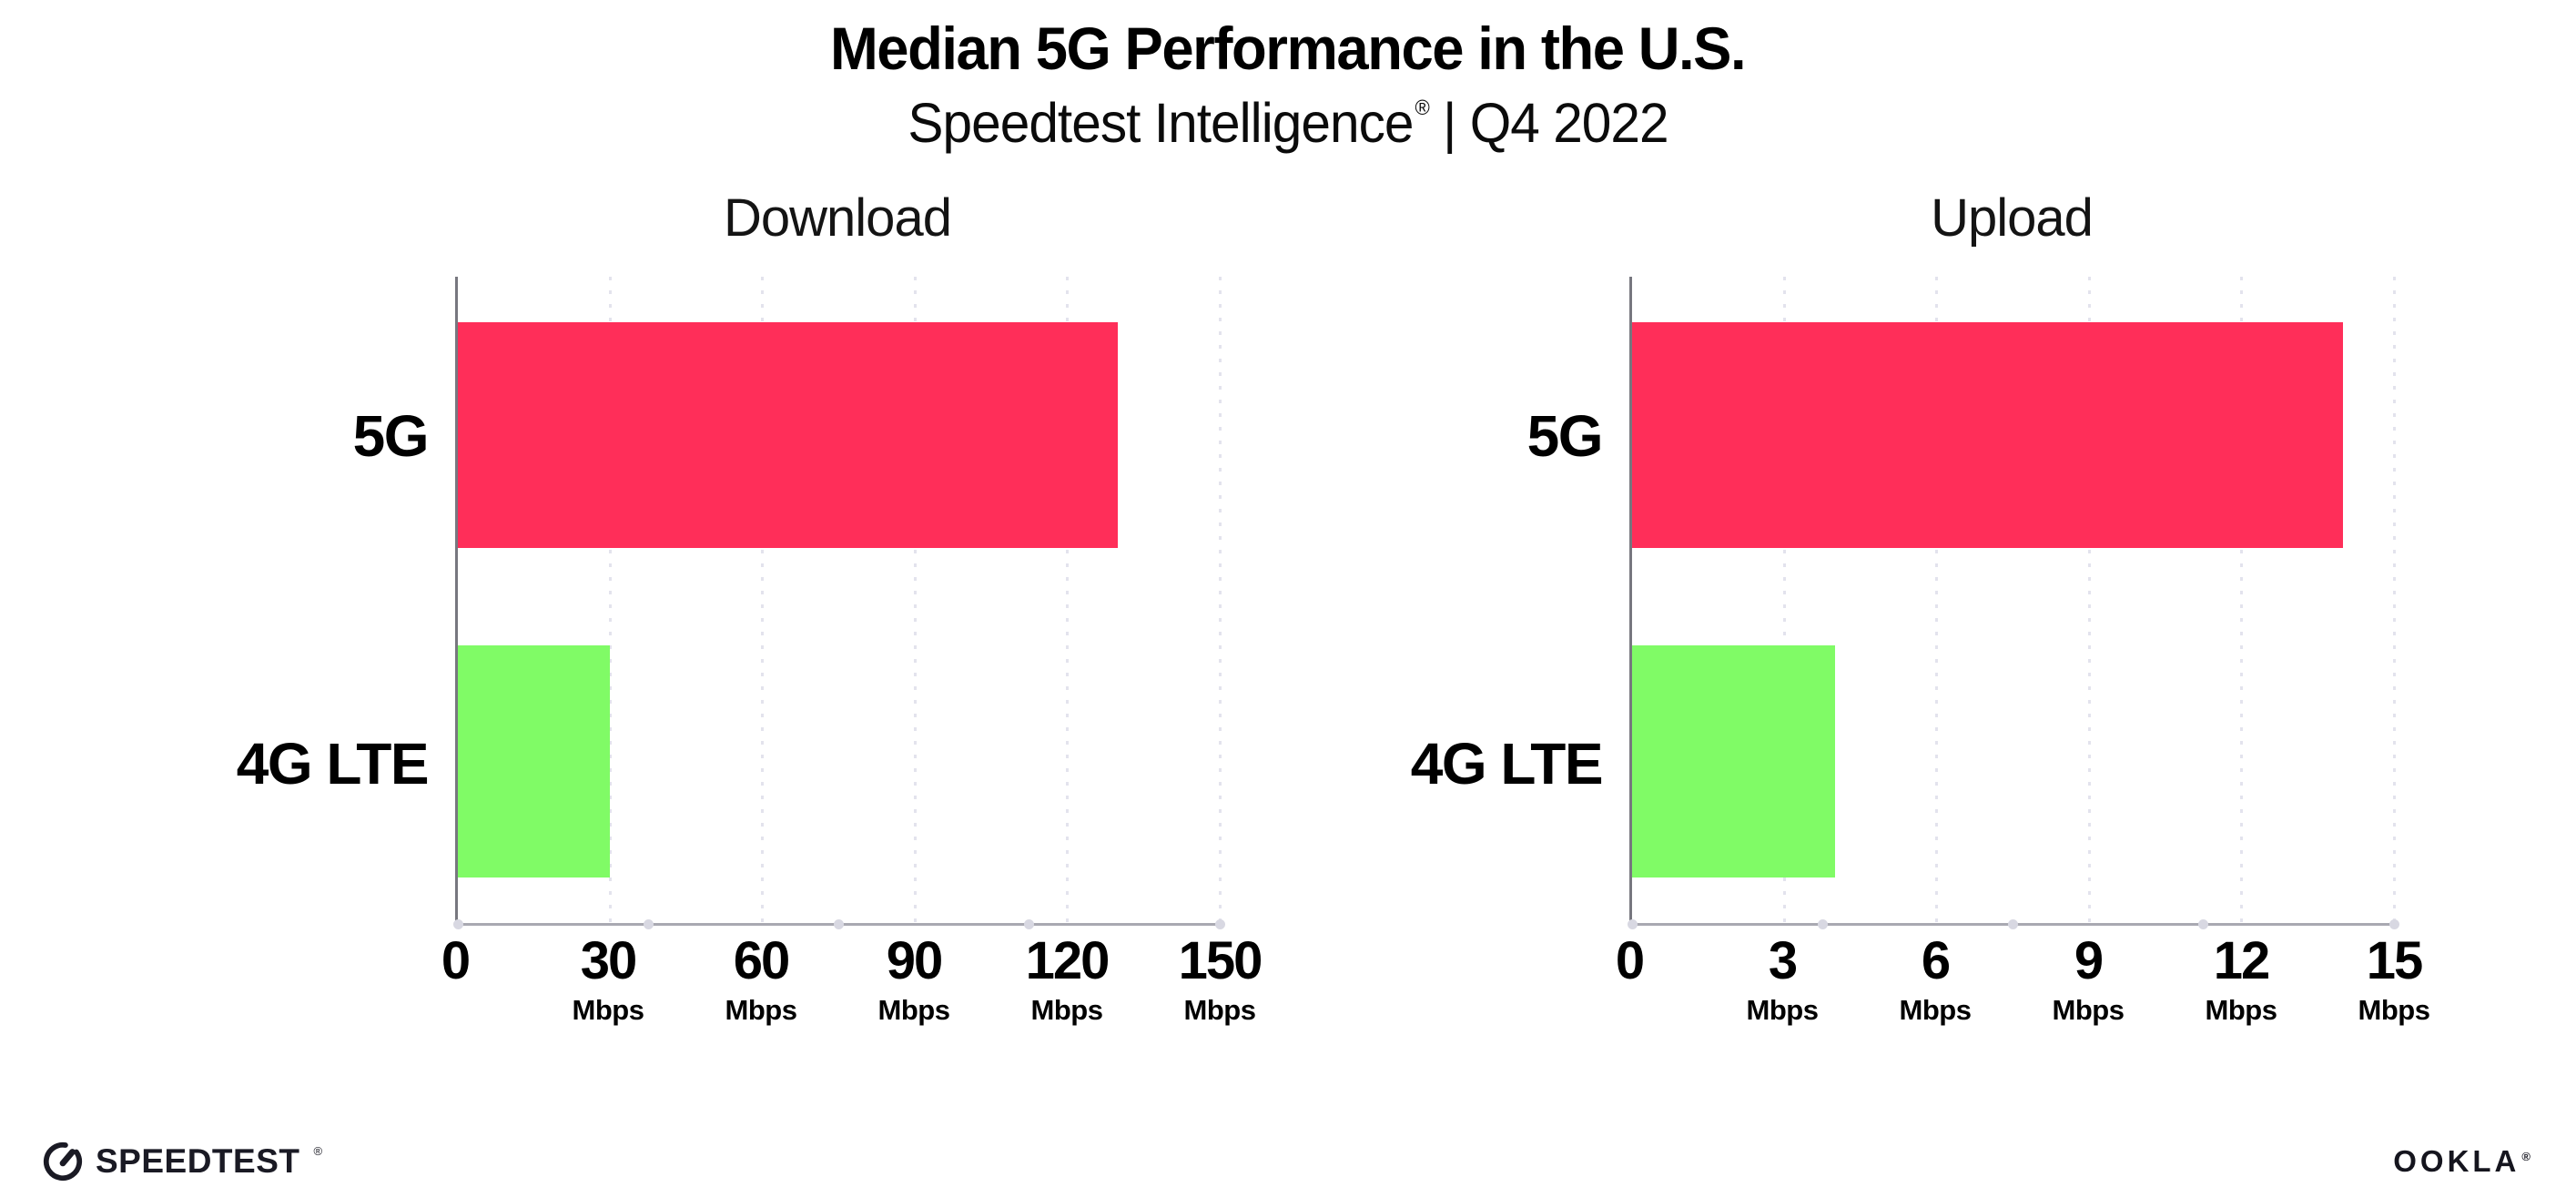  I want to click on x-tick-label: 150, so click(1220, 960).